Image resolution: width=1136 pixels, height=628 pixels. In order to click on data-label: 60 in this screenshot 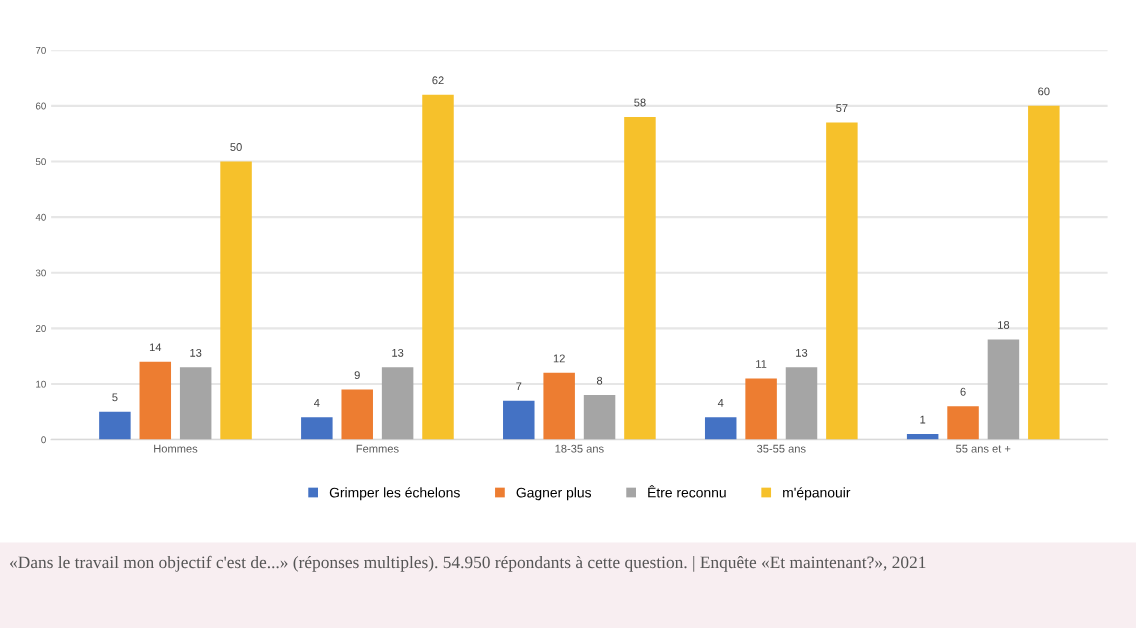, I will do `click(1044, 91)`.